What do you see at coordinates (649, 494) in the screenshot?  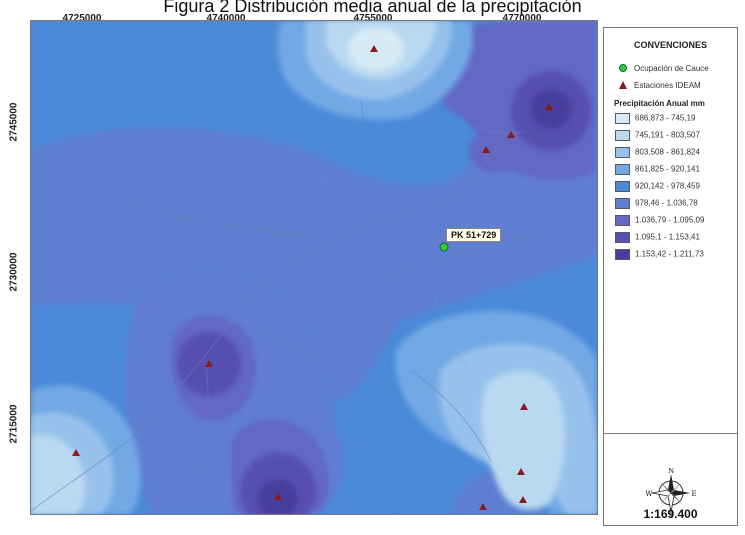 I see `compass-w: W` at bounding box center [649, 494].